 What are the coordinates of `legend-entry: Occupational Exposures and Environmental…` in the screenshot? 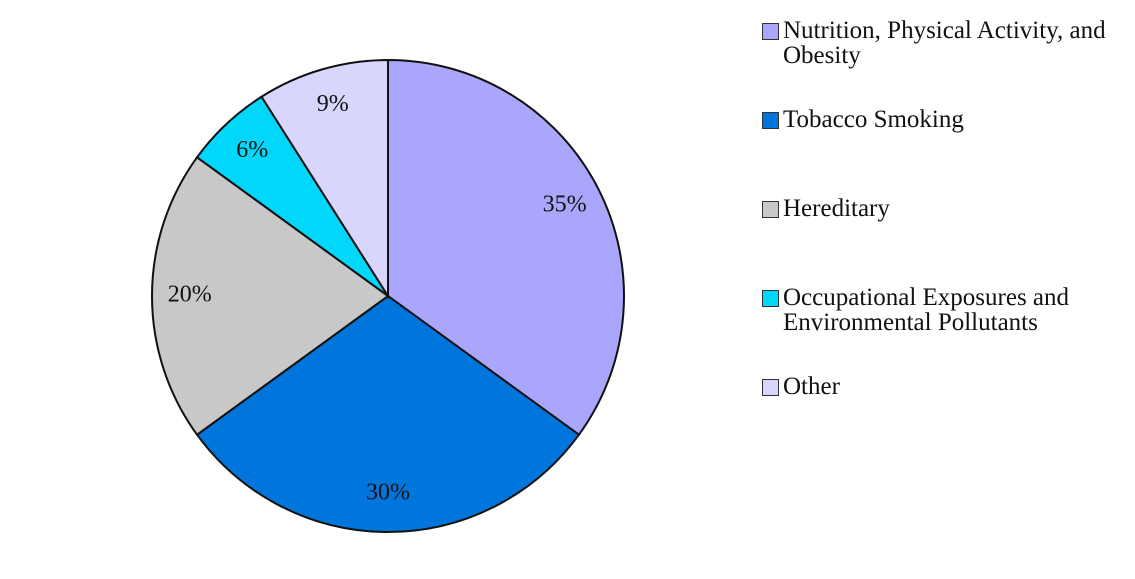 It's located at (947, 310).